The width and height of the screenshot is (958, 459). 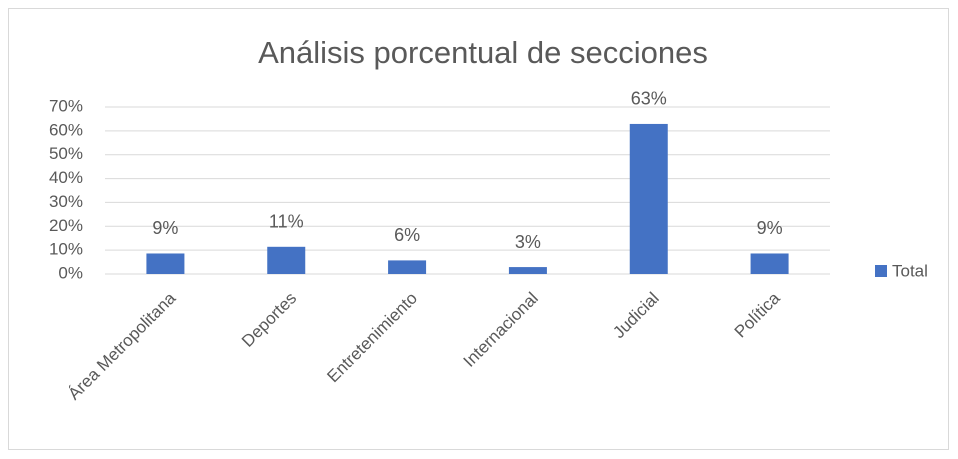 I want to click on data-label: 6%, so click(x=407, y=235).